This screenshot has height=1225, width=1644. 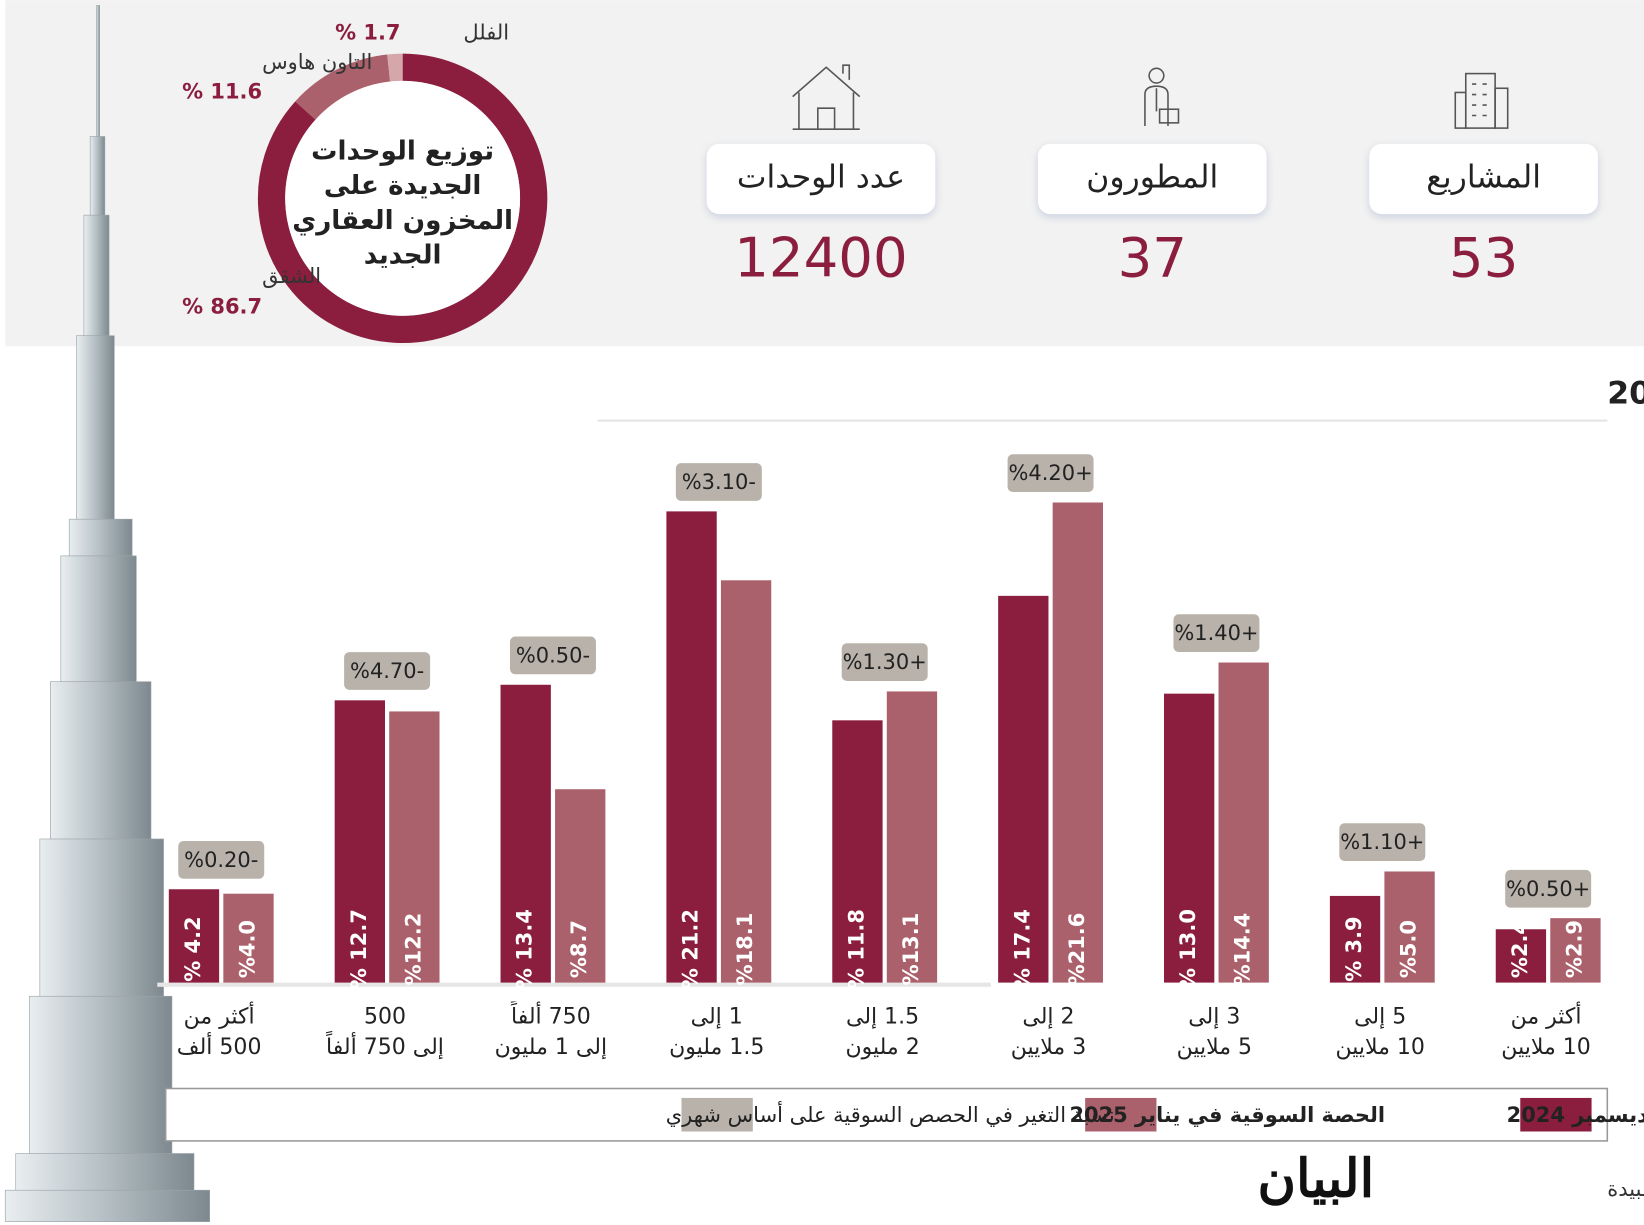 What do you see at coordinates (1216, 633) in the screenshot?
I see `change-label: %1.40+` at bounding box center [1216, 633].